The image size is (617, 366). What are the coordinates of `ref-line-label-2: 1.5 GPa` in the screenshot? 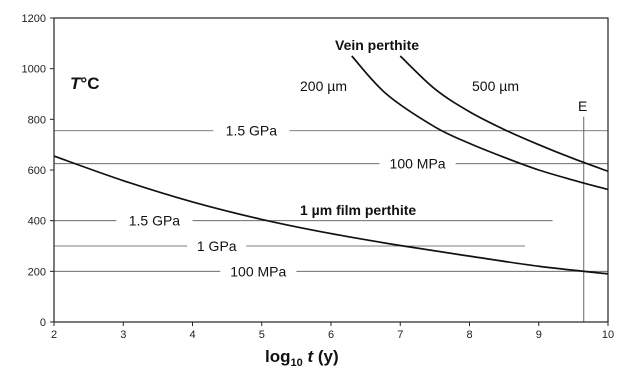 It's located at (155, 221).